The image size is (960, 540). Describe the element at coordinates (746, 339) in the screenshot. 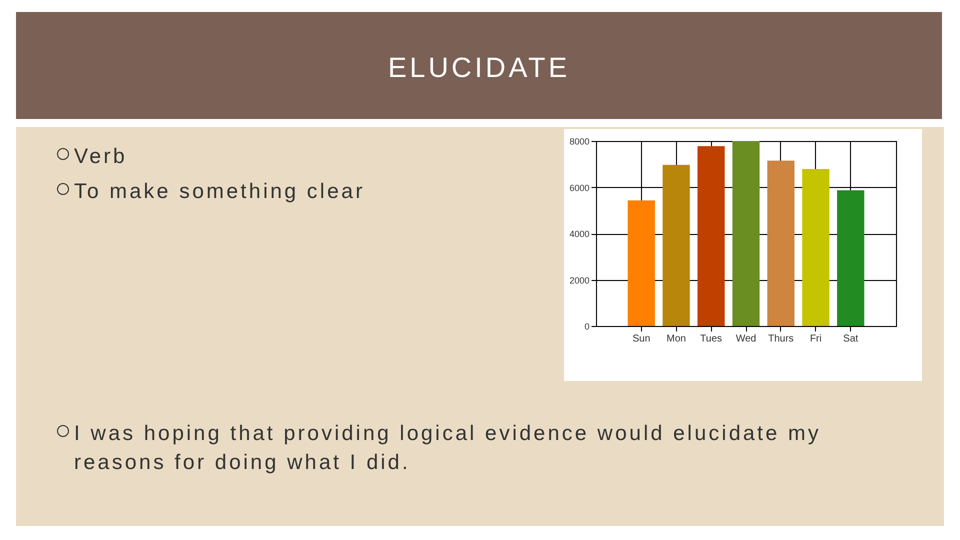

I see `x-tick-label: Wed` at that location.